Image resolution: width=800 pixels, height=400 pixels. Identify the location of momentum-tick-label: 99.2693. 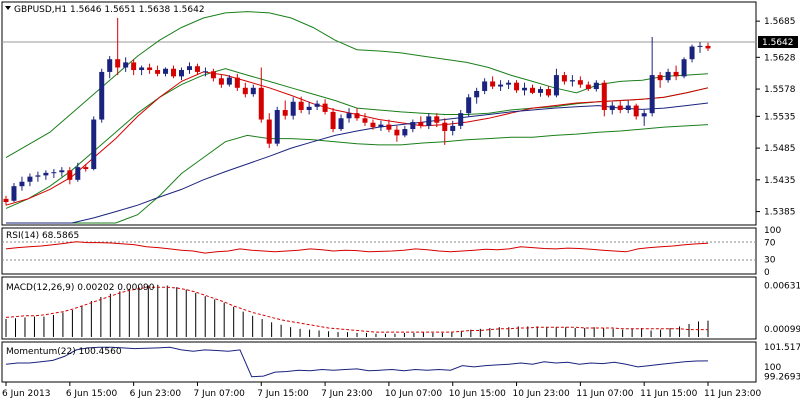
(782, 377).